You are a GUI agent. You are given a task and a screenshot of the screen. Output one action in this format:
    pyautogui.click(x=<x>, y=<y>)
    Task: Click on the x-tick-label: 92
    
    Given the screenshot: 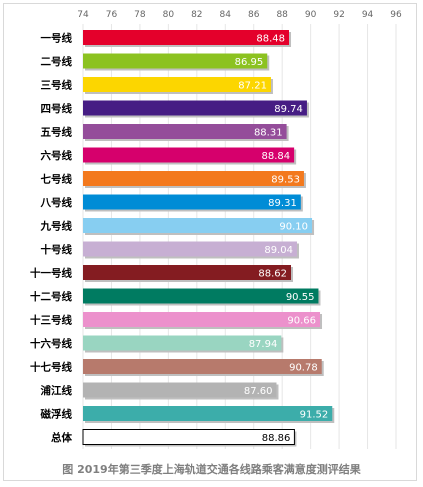 What is the action you would take?
    pyautogui.click(x=338, y=15)
    